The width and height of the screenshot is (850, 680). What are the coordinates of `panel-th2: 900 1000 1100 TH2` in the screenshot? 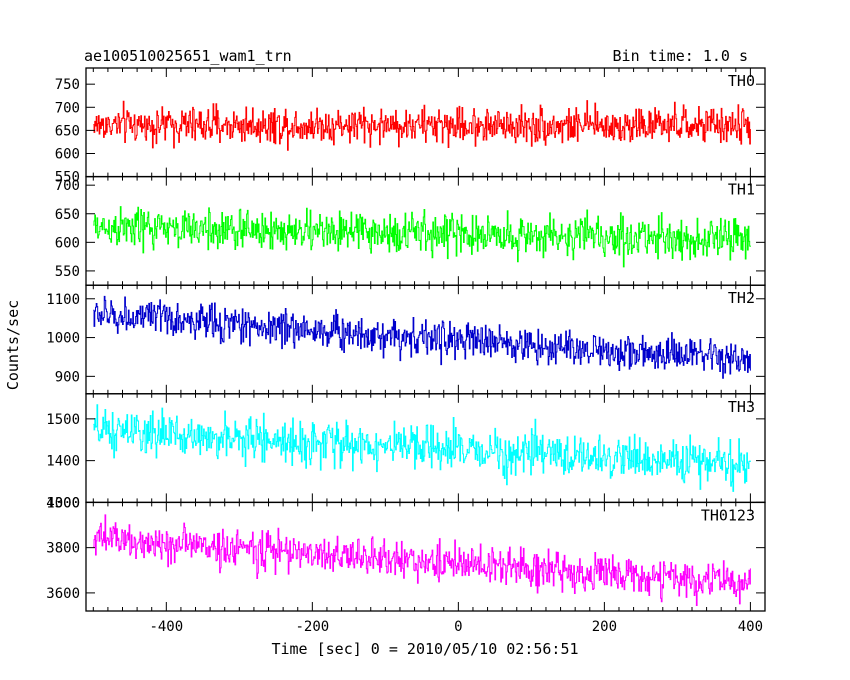 It's located at (406, 339).